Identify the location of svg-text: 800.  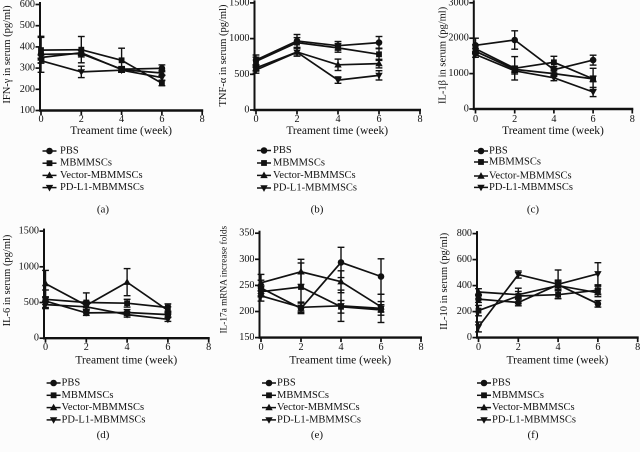
(464, 233).